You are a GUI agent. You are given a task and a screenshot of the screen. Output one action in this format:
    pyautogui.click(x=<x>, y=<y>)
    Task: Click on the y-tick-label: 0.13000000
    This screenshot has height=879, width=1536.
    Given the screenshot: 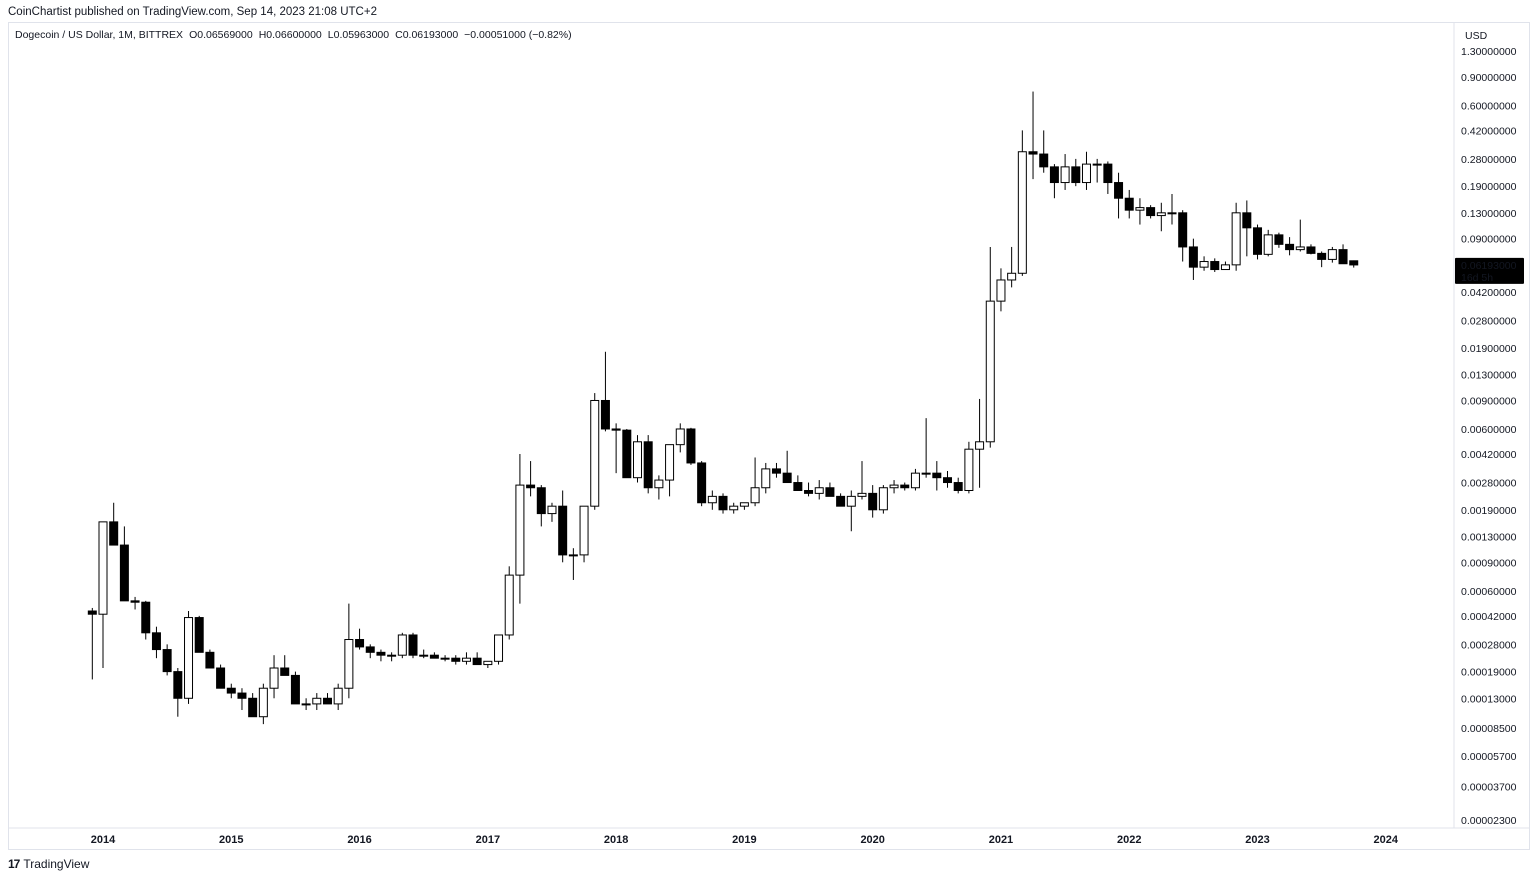 What is the action you would take?
    pyautogui.click(x=1489, y=214)
    